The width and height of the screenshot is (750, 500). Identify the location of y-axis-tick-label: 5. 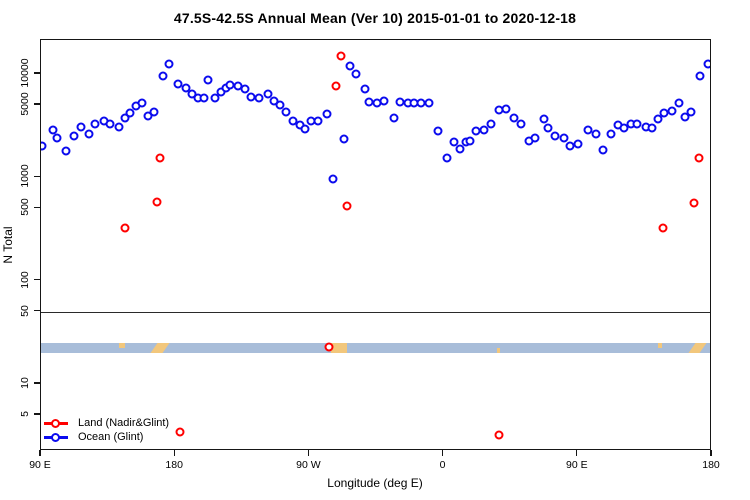
(25, 414).